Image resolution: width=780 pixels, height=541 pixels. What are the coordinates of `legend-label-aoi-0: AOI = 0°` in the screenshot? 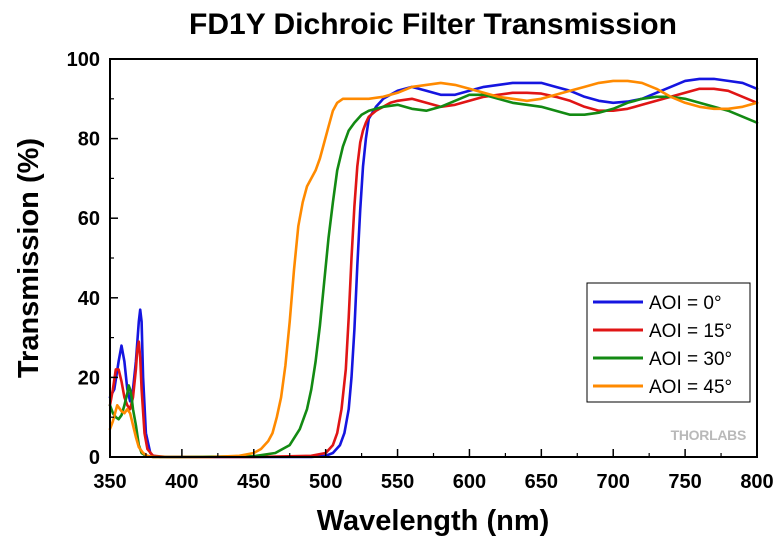 It's located at (685, 303).